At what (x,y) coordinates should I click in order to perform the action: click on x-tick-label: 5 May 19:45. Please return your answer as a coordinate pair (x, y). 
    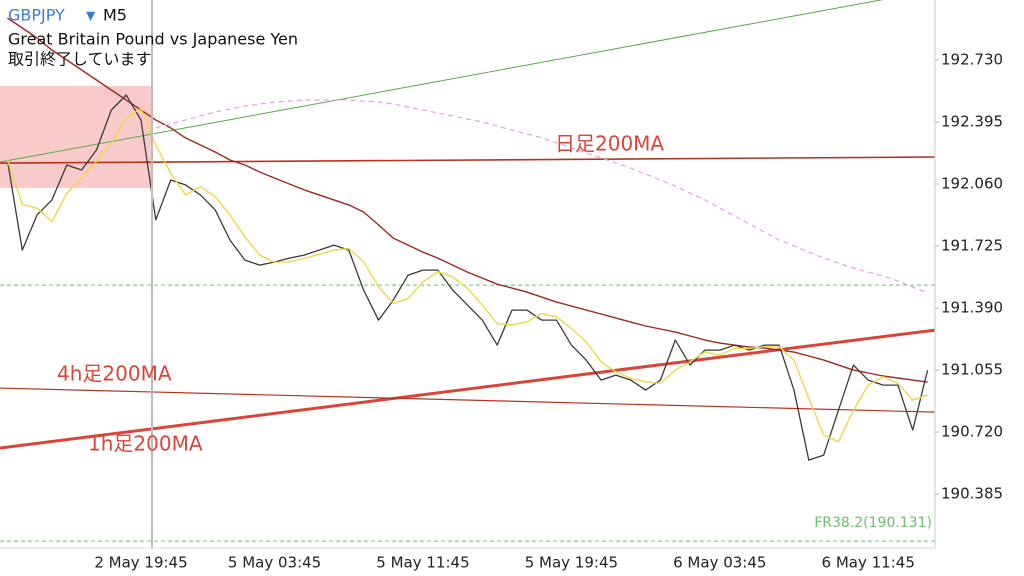
    Looking at the image, I should click on (571, 563).